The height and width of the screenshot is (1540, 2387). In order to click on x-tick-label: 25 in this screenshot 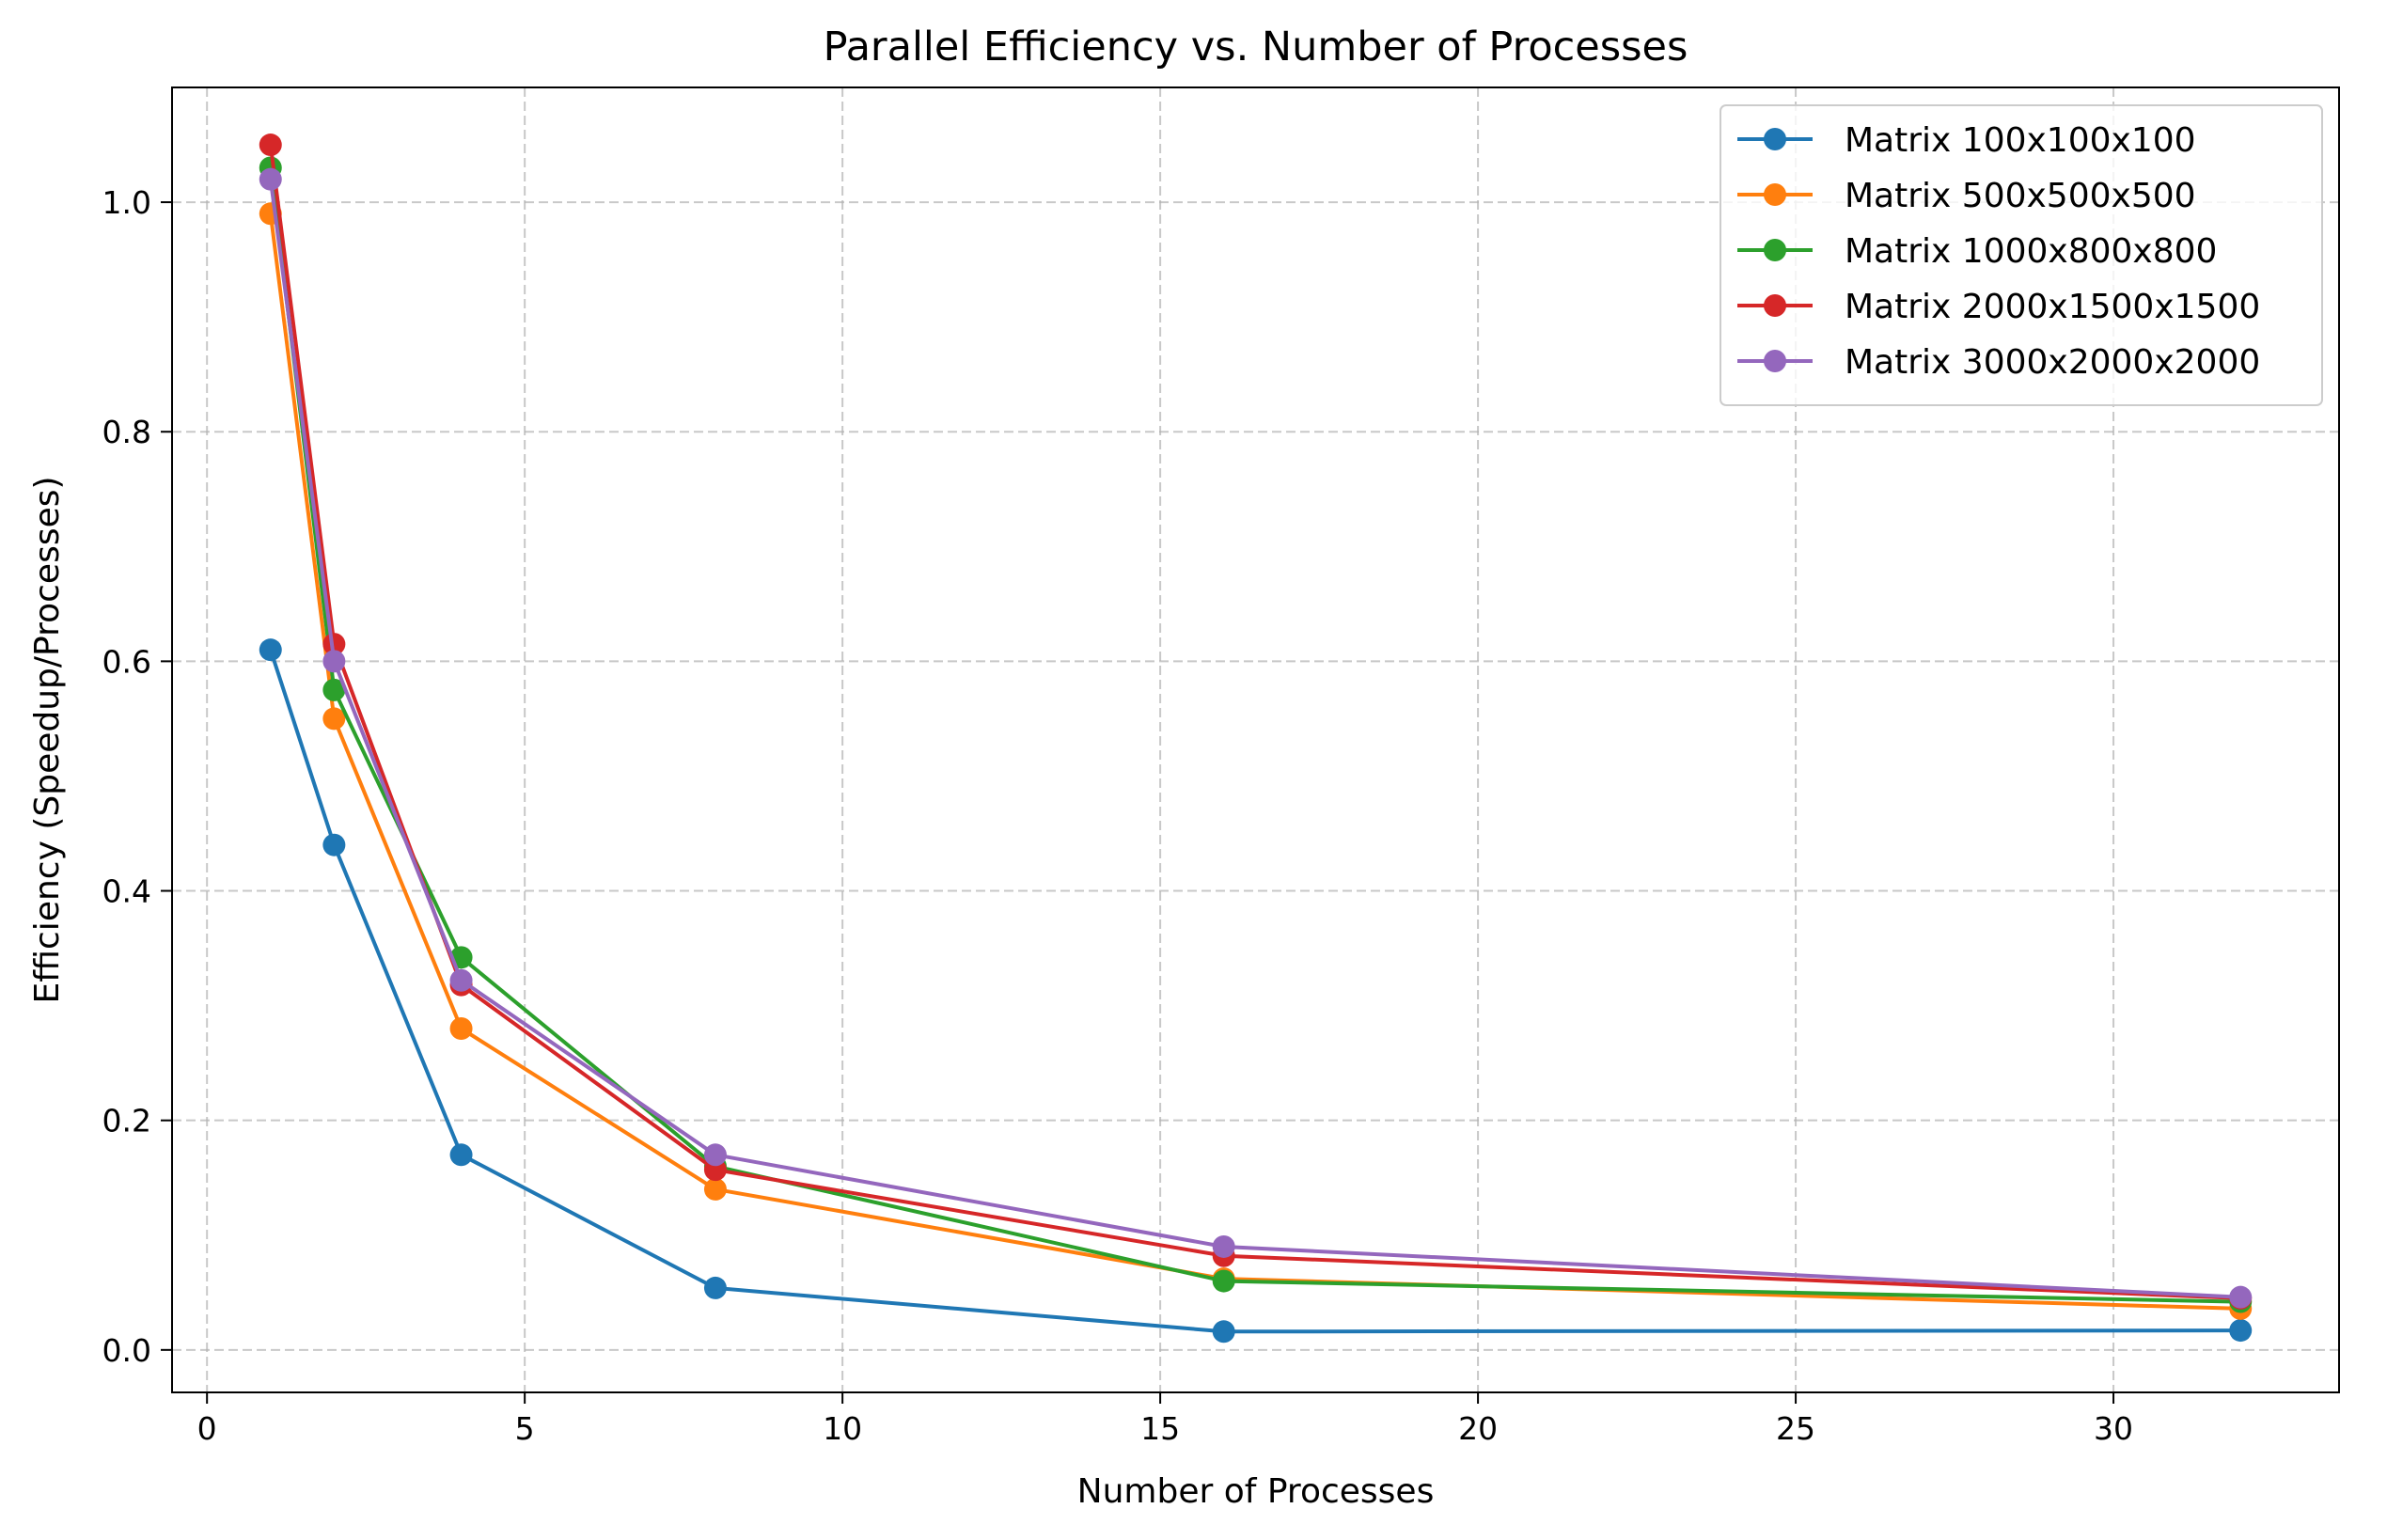, I will do `click(1795, 1428)`.